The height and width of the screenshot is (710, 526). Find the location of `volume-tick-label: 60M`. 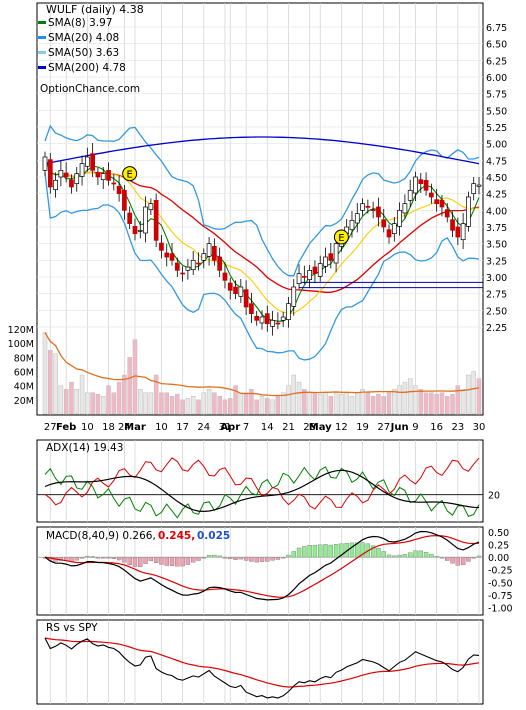

volume-tick-label: 60M is located at coordinates (24, 373).